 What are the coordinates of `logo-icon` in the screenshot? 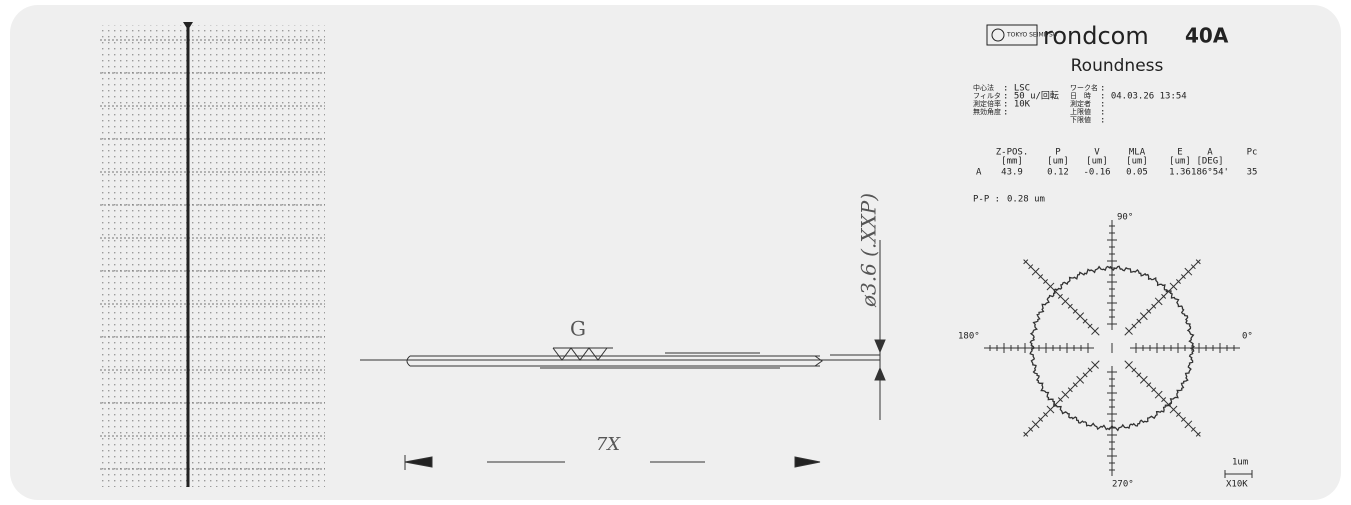 It's located at (998, 35).